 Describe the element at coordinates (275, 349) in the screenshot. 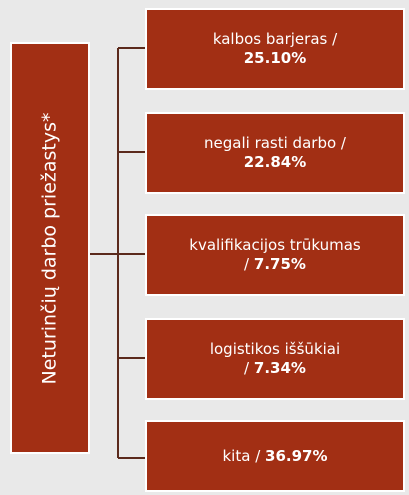

I see `node-label: logistikos iššūkiai` at that location.